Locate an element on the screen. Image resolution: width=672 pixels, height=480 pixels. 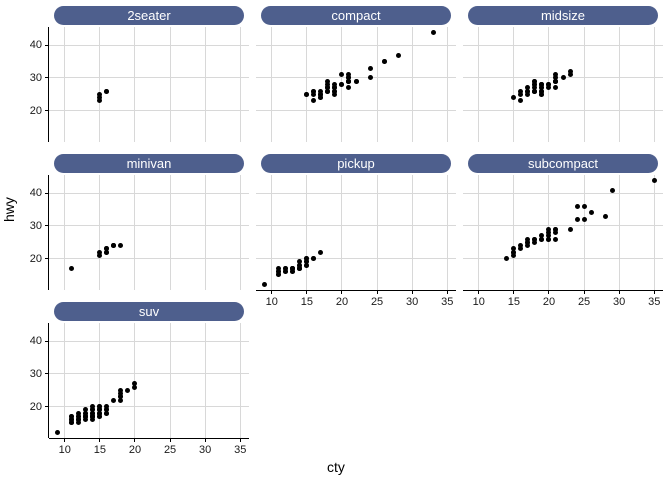
facet-strip-label: compact is located at coordinates (356, 15).